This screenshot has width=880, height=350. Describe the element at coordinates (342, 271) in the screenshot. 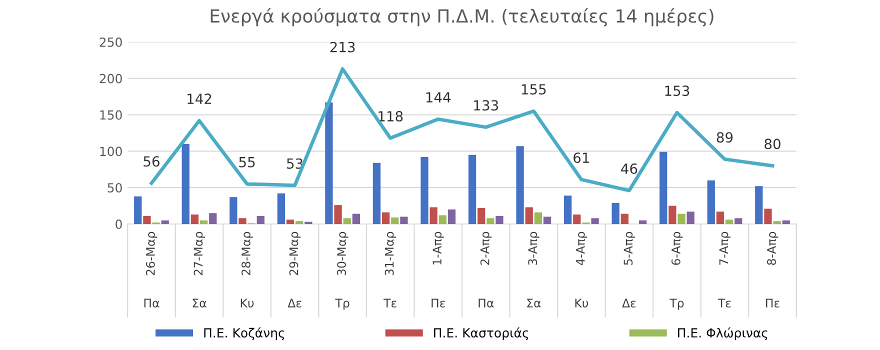

I see `category-label: 30-Μαρ Τρ` at that location.